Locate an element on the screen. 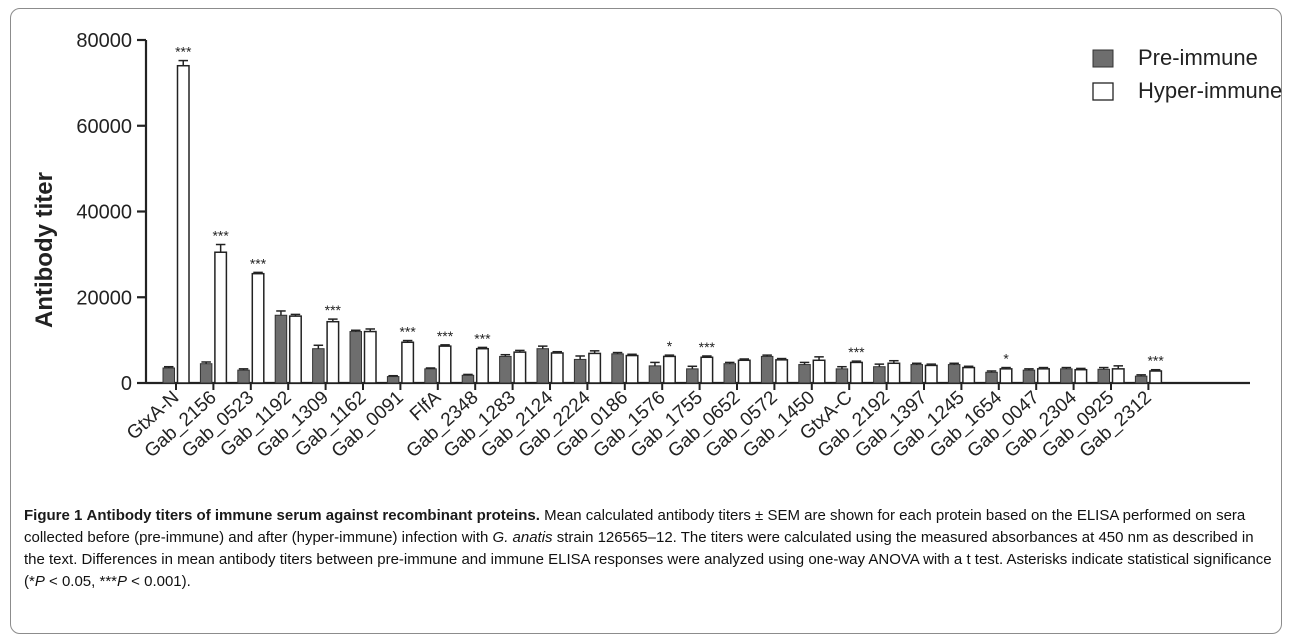 The image size is (1290, 642). caption-species: G. anatis is located at coordinates (522, 537).